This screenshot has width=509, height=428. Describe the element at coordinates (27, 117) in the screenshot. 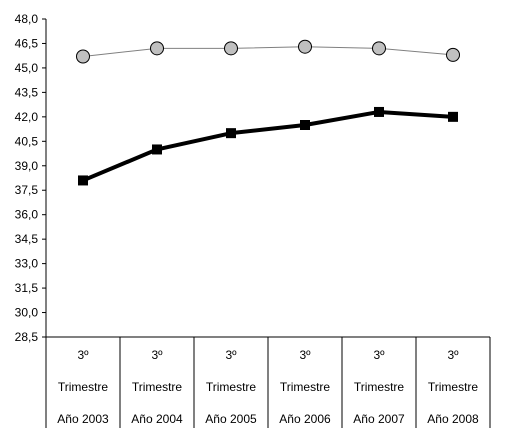

I see `y-tick-label: 42,0` at that location.